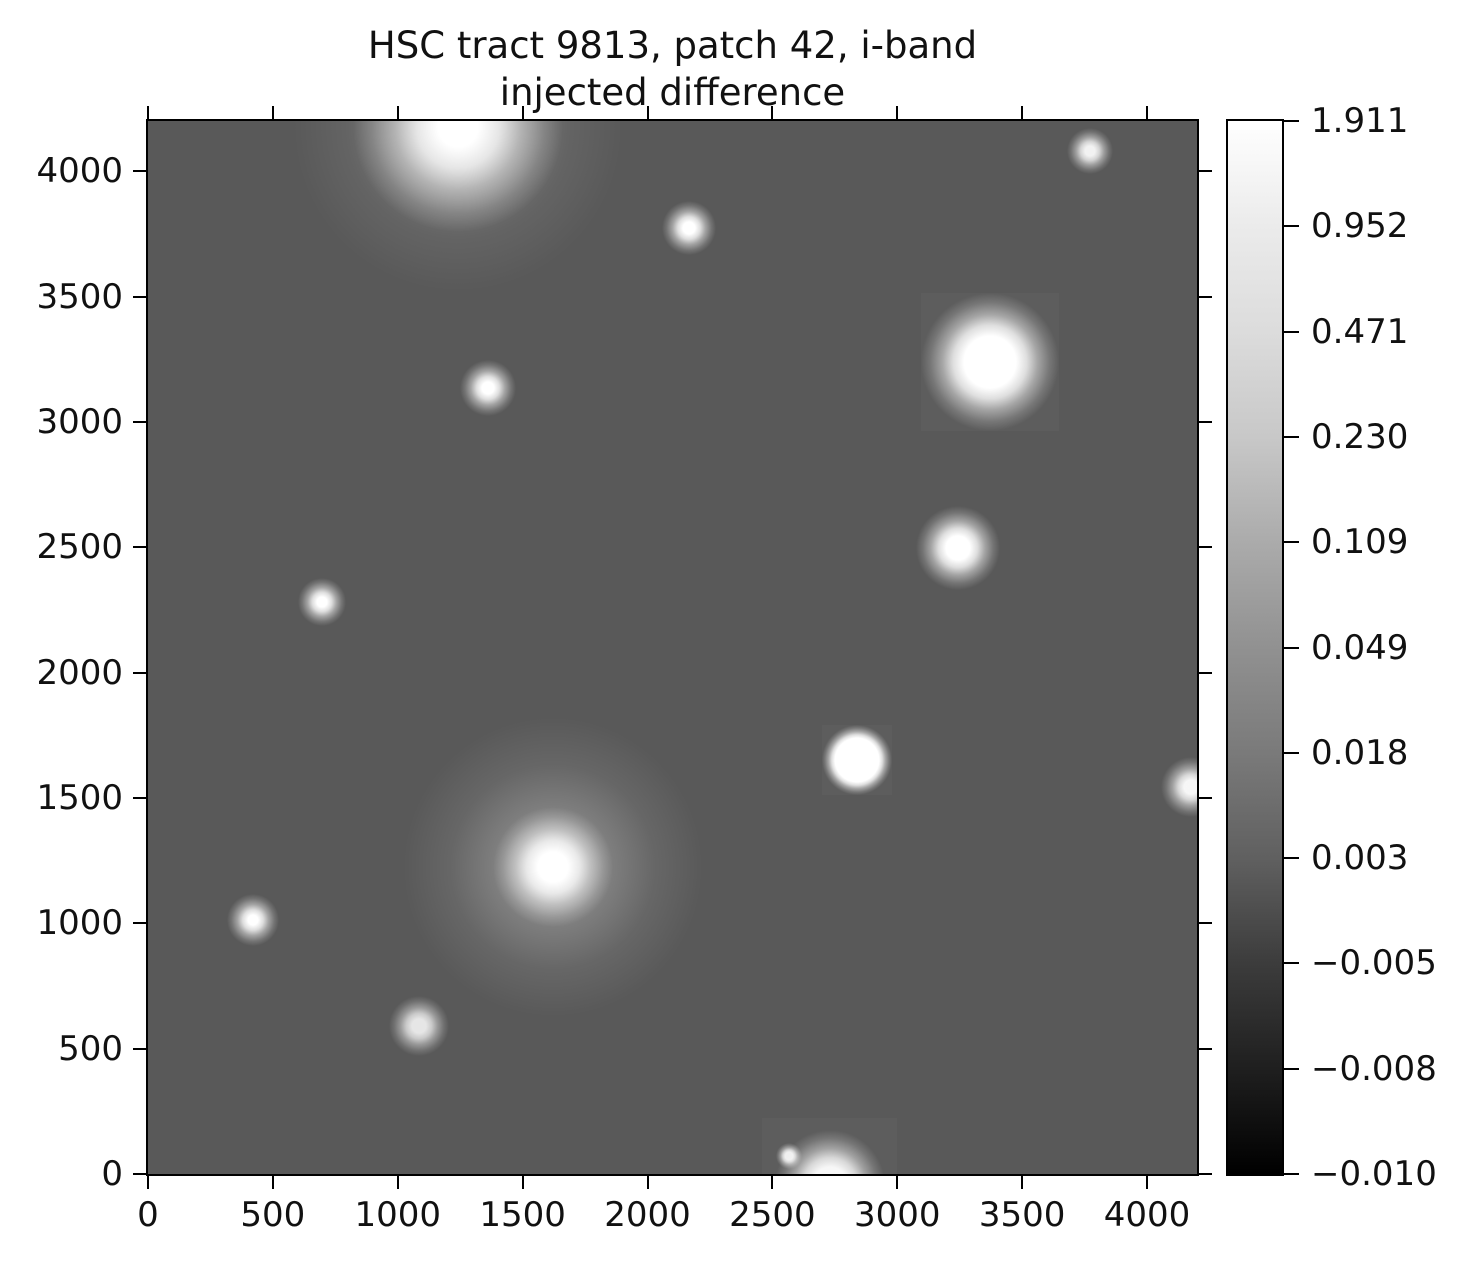 This screenshot has height=1266, width=1470. Describe the element at coordinates (79, 923) in the screenshot. I see `y-tick-label: 1000` at that location.